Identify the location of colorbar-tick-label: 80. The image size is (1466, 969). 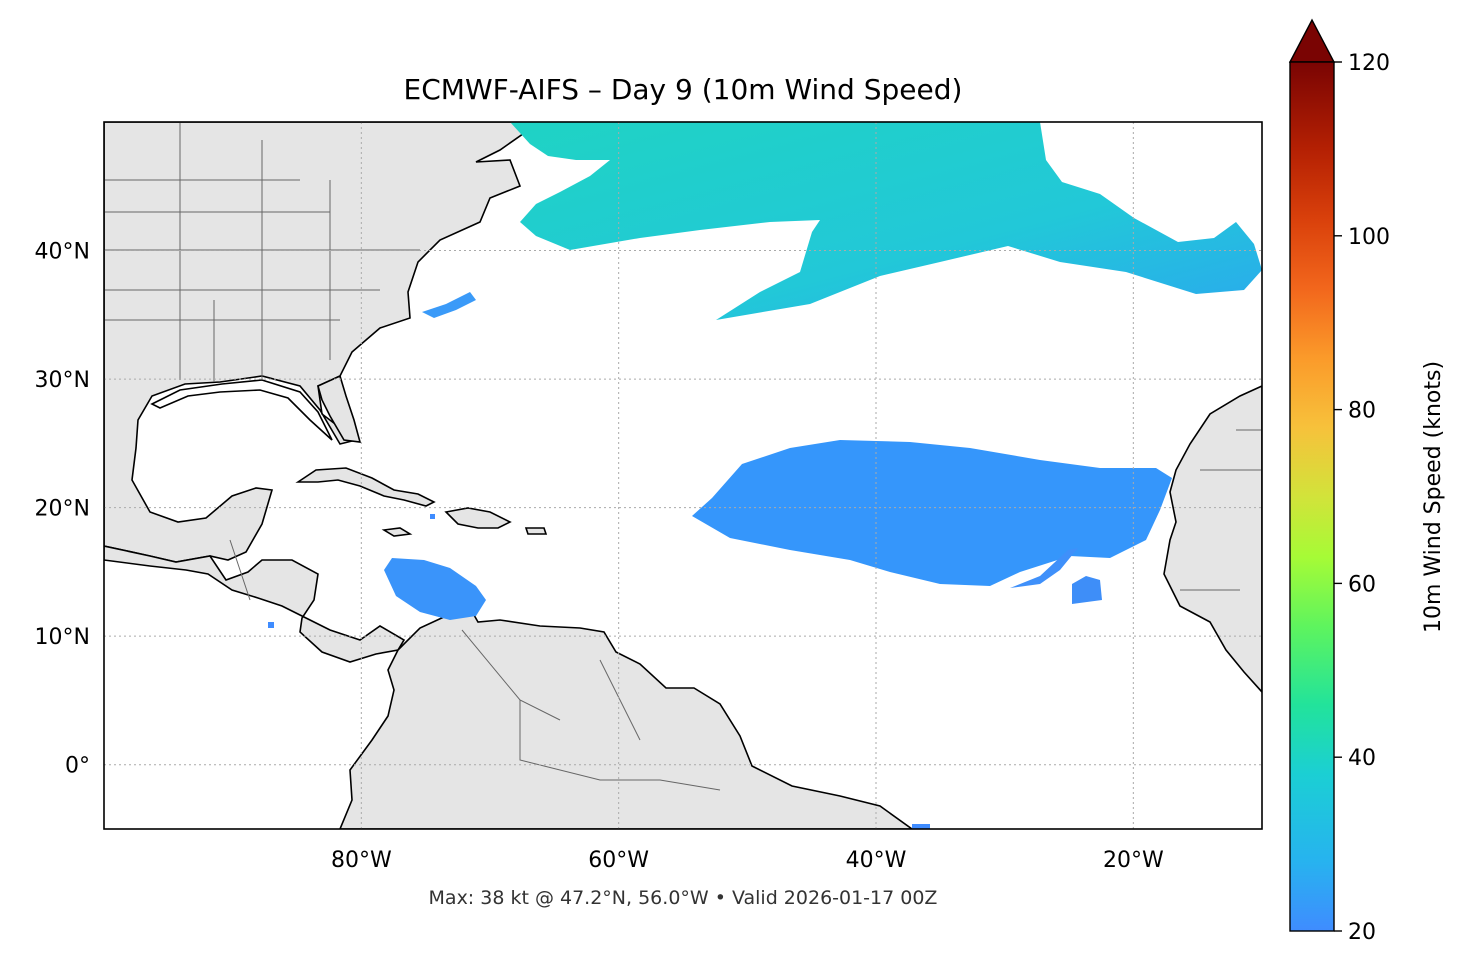
(1362, 411).